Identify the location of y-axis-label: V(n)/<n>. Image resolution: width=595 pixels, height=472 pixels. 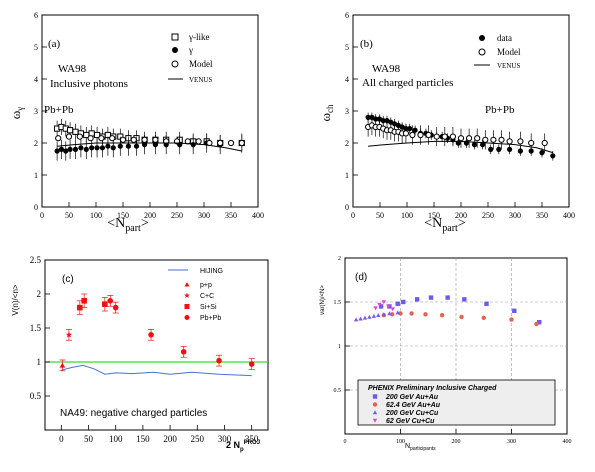
(15, 299).